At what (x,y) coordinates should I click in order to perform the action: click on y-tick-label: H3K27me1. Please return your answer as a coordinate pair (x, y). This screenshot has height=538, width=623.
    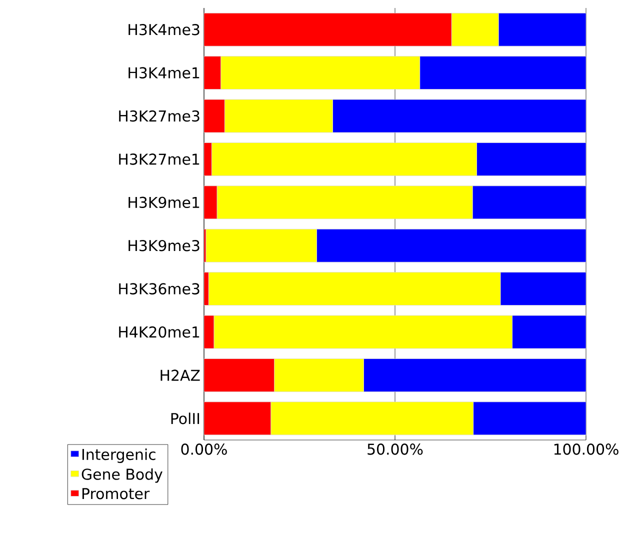
    Looking at the image, I should click on (159, 159).